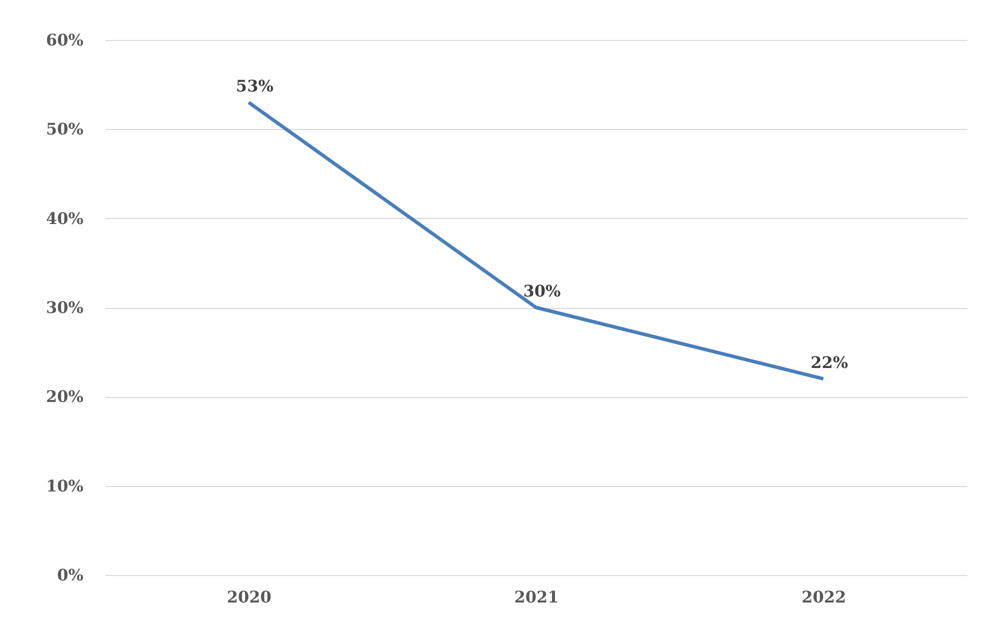 This screenshot has height=632, width=984. Describe the element at coordinates (70, 575) in the screenshot. I see `y-tick-label: 0%` at that location.